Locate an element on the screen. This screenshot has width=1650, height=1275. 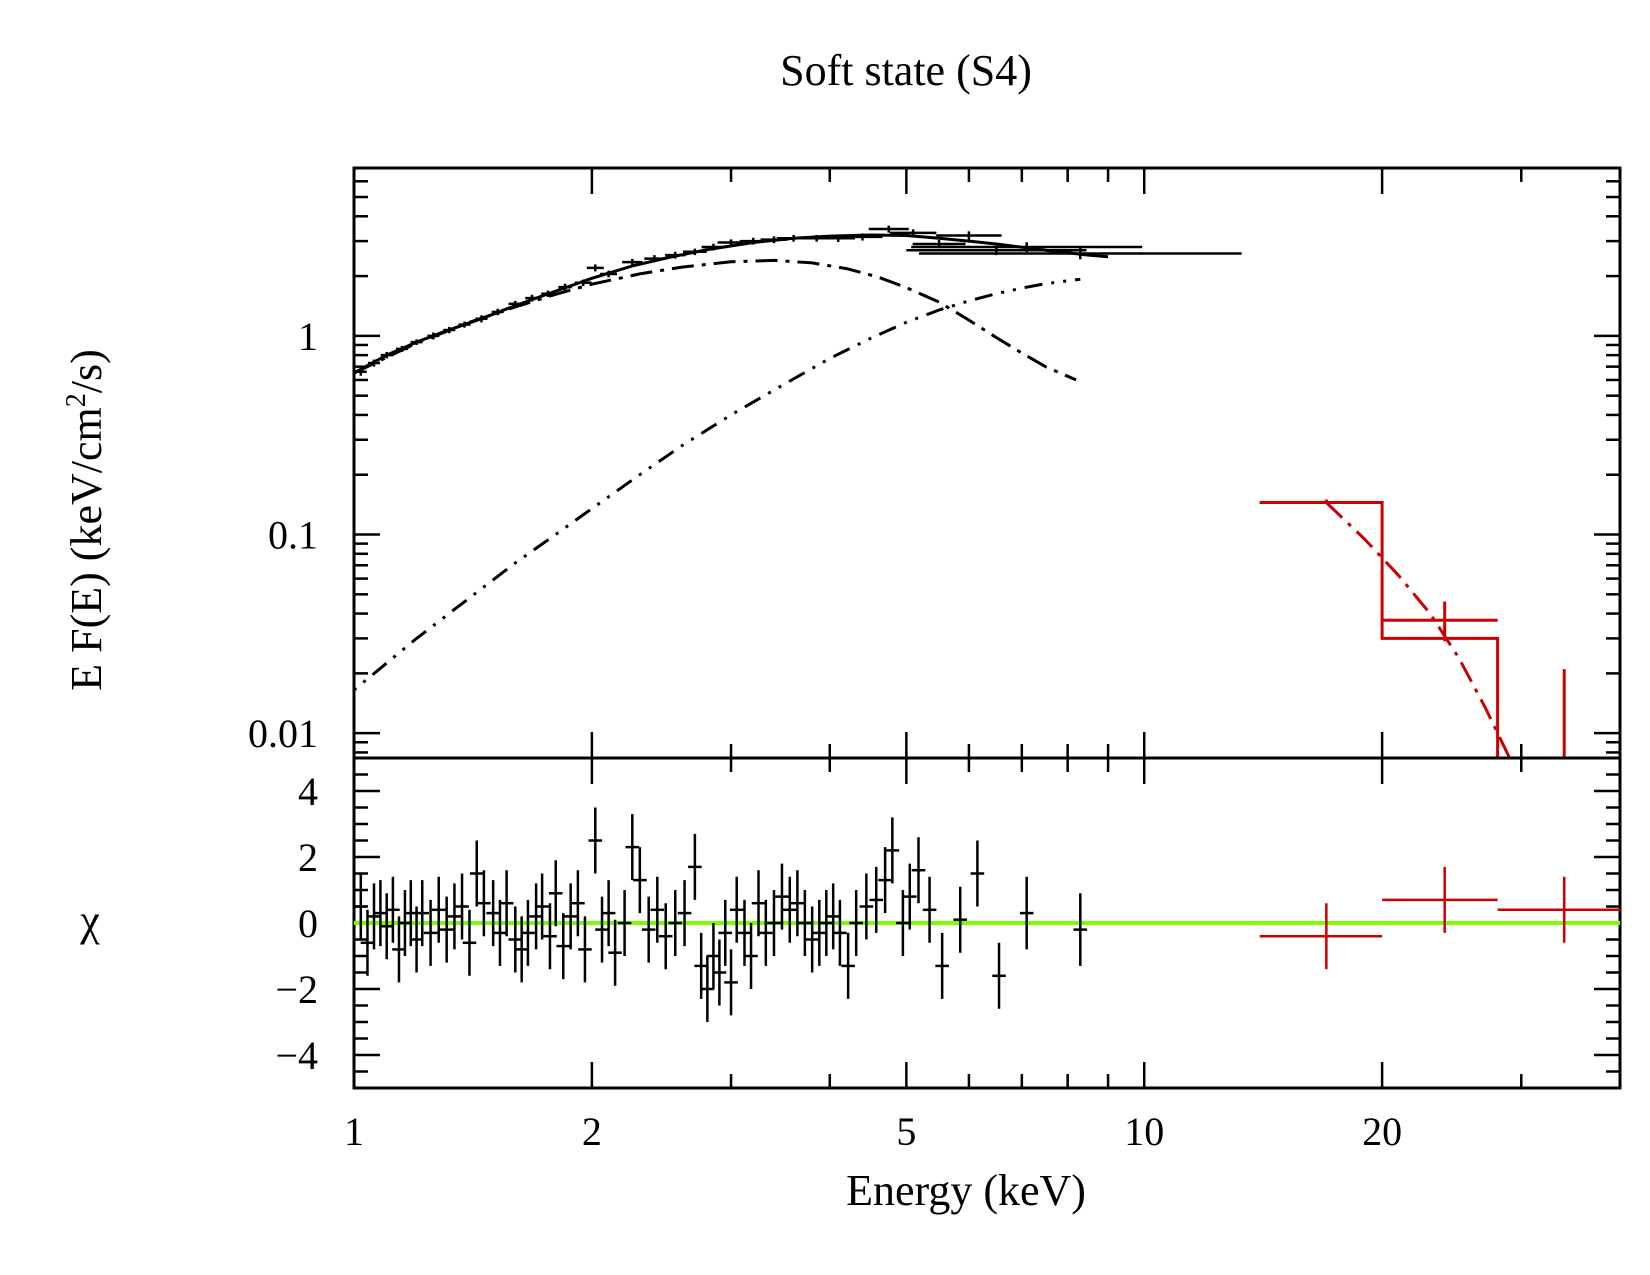
y-tick-label: −2 is located at coordinates (296, 989).